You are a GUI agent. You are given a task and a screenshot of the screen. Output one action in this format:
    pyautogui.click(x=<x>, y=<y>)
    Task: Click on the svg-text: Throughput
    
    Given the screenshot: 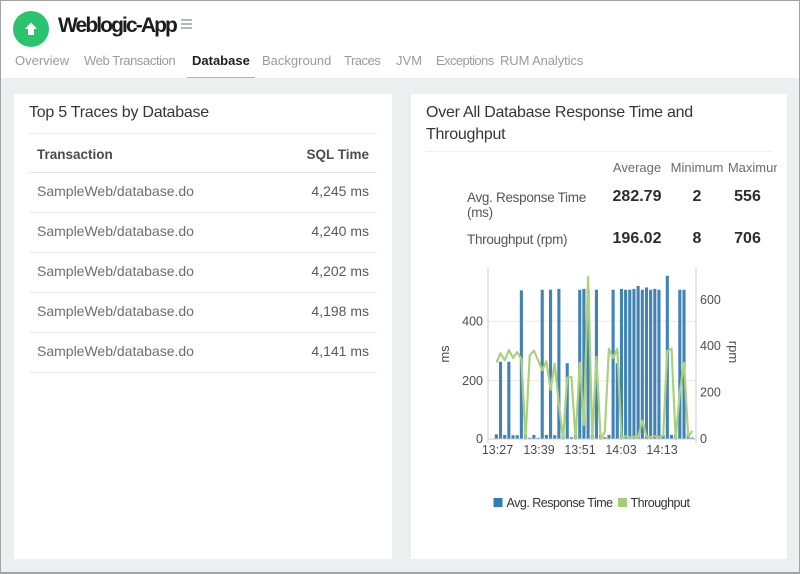 What is the action you would take?
    pyautogui.click(x=661, y=503)
    